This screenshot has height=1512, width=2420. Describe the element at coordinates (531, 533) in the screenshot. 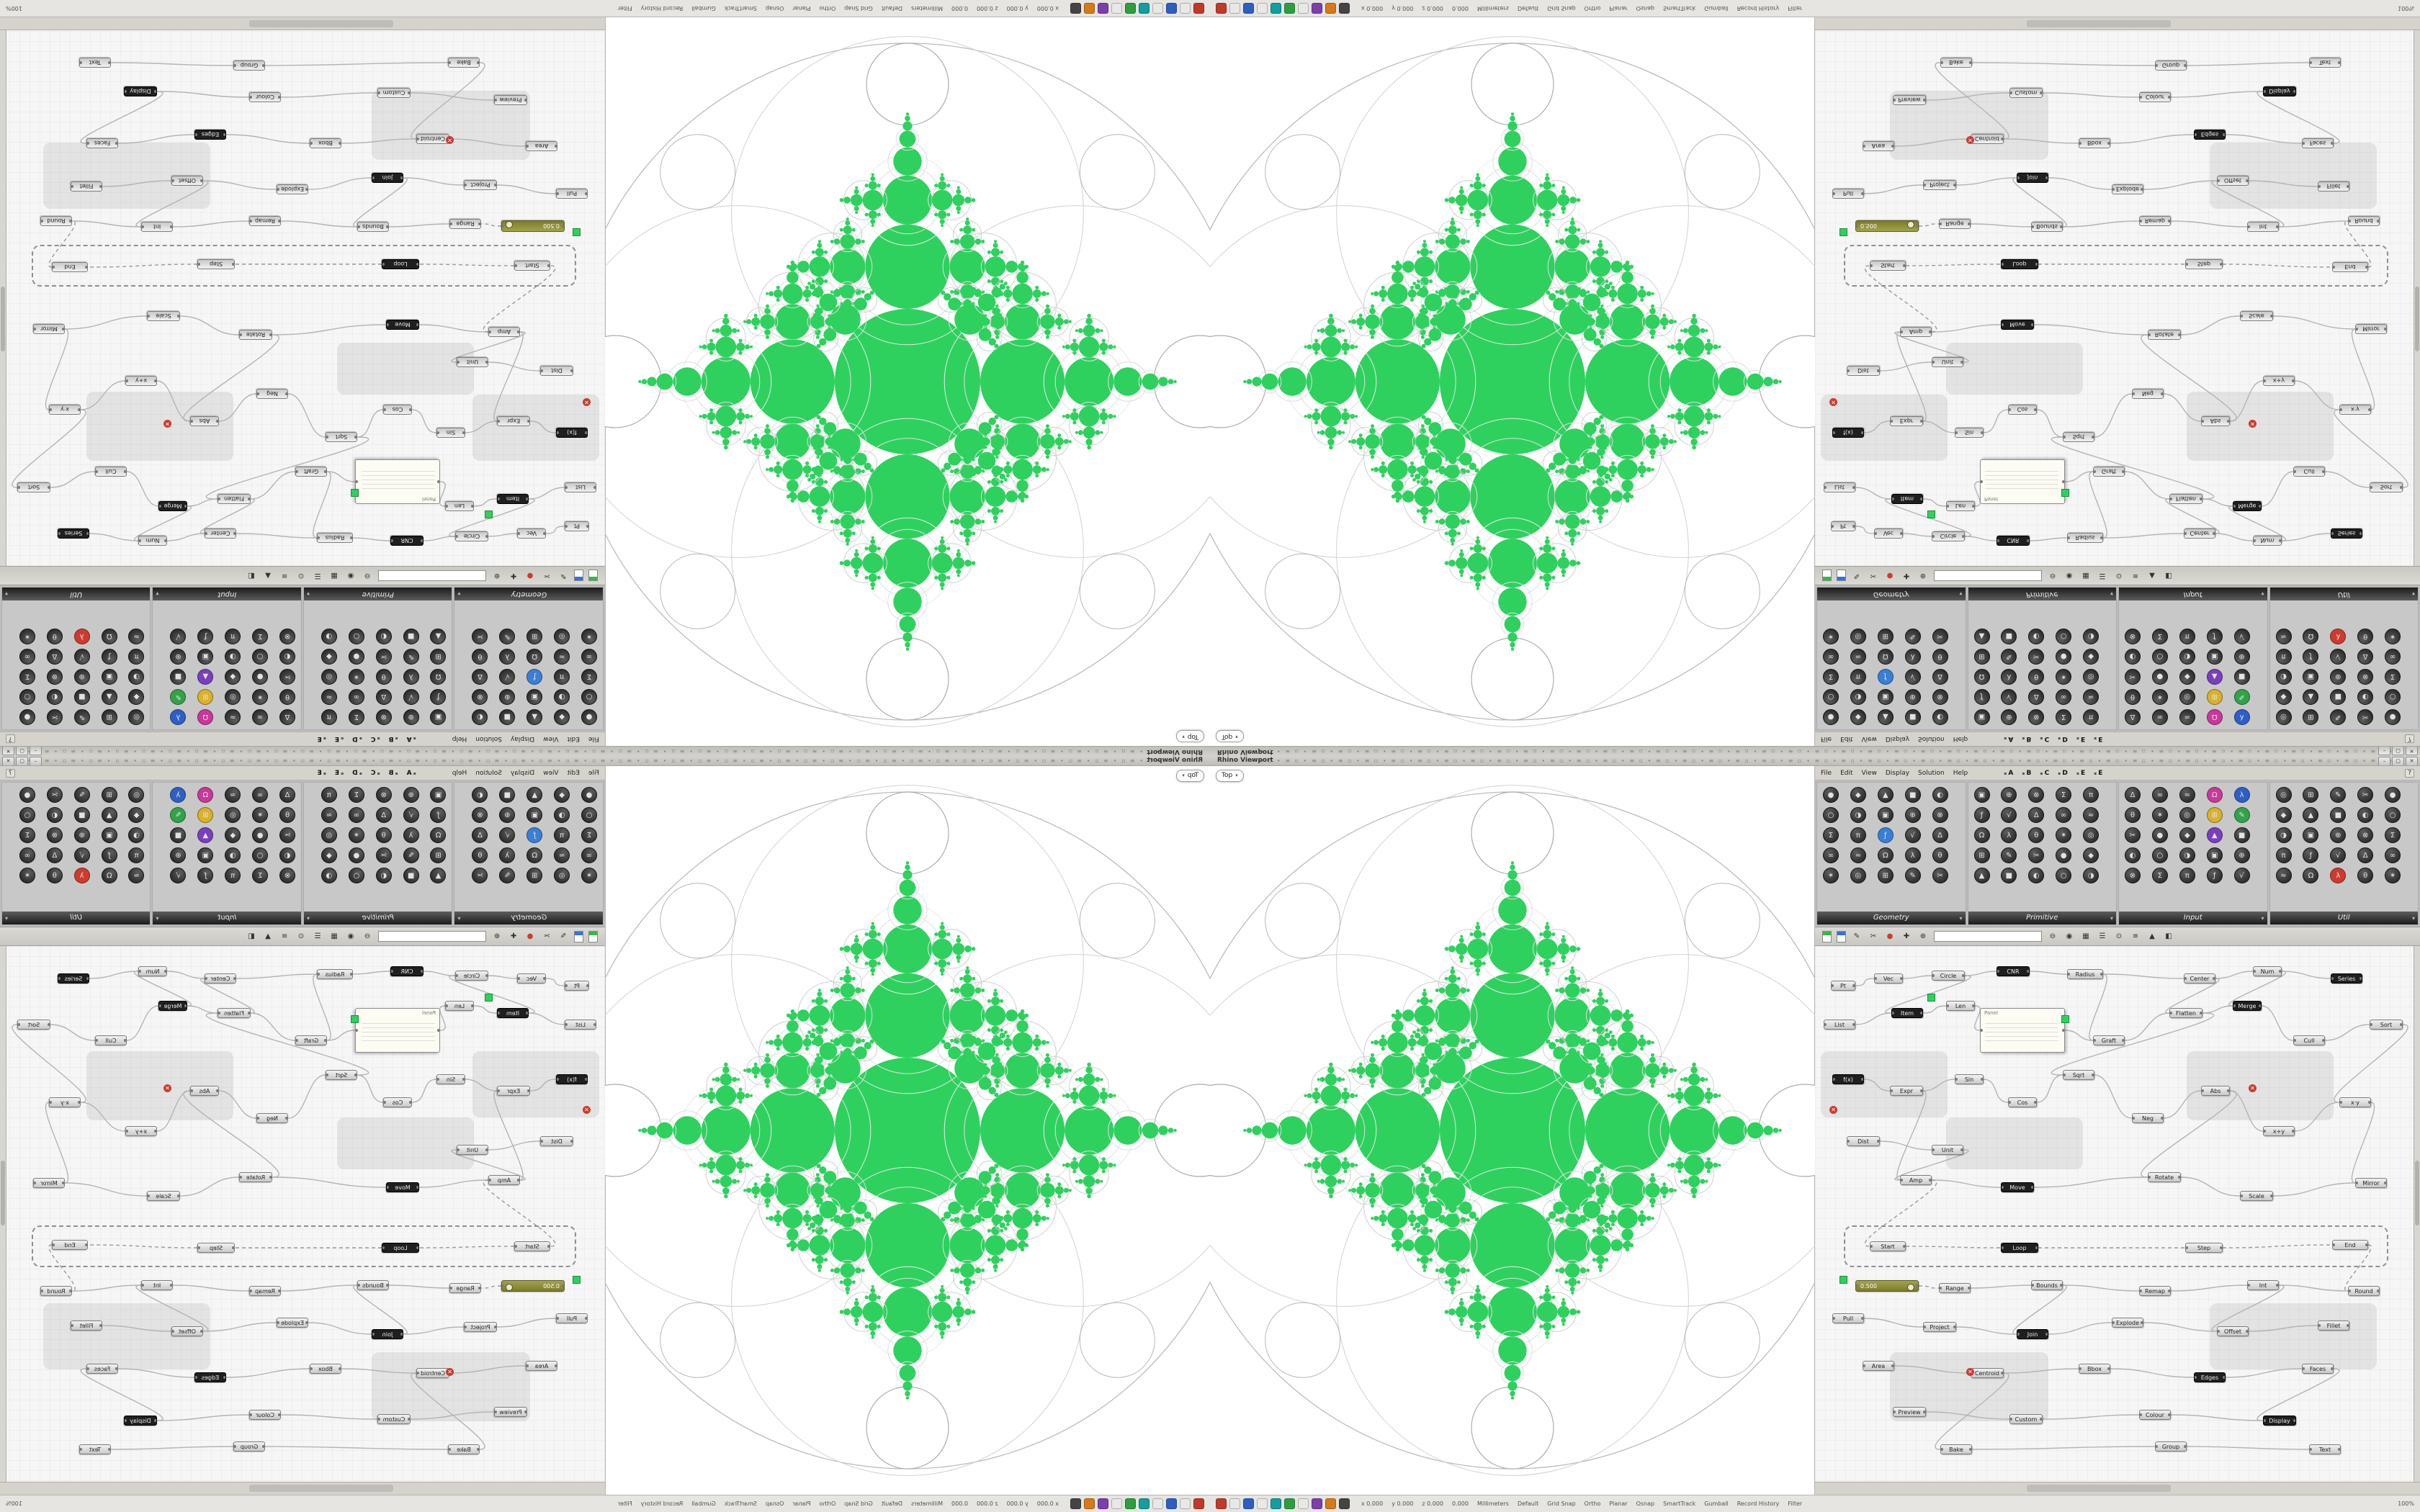

I see `node-vec: Vec` at that location.